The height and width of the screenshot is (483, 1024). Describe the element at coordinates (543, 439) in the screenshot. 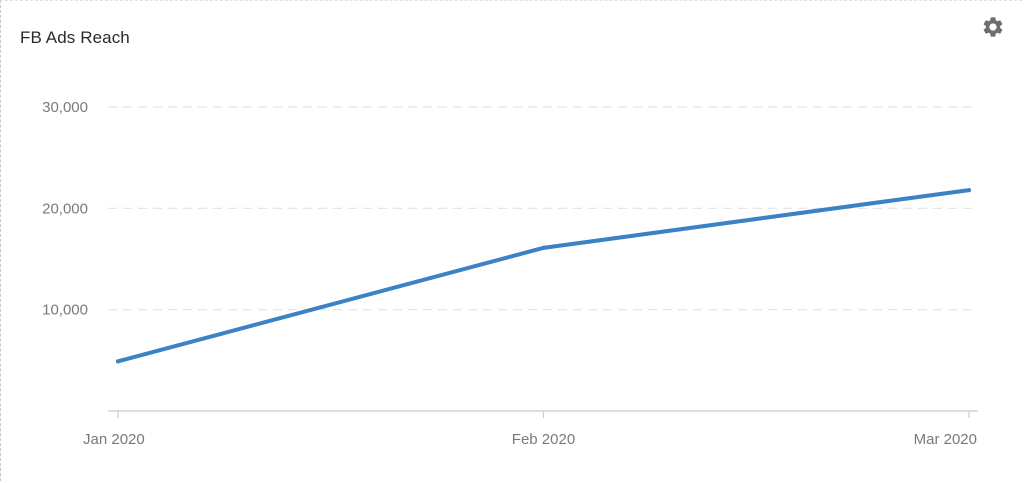

I see `x-tick-label: Feb 2020` at that location.